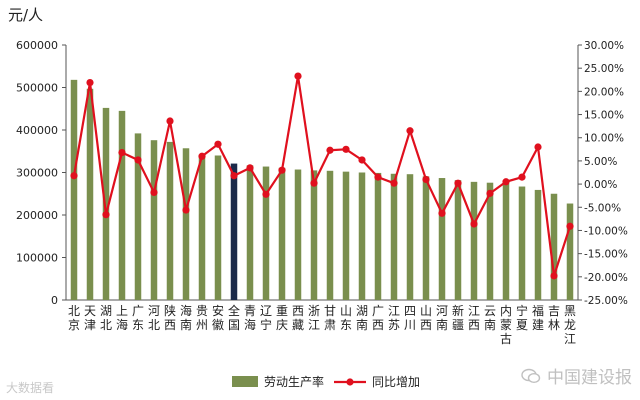 Image resolution: width=640 pixels, height=400 pixels. What do you see at coordinates (410, 318) in the screenshot?
I see `x-tick-label: 四川` at bounding box center [410, 318].